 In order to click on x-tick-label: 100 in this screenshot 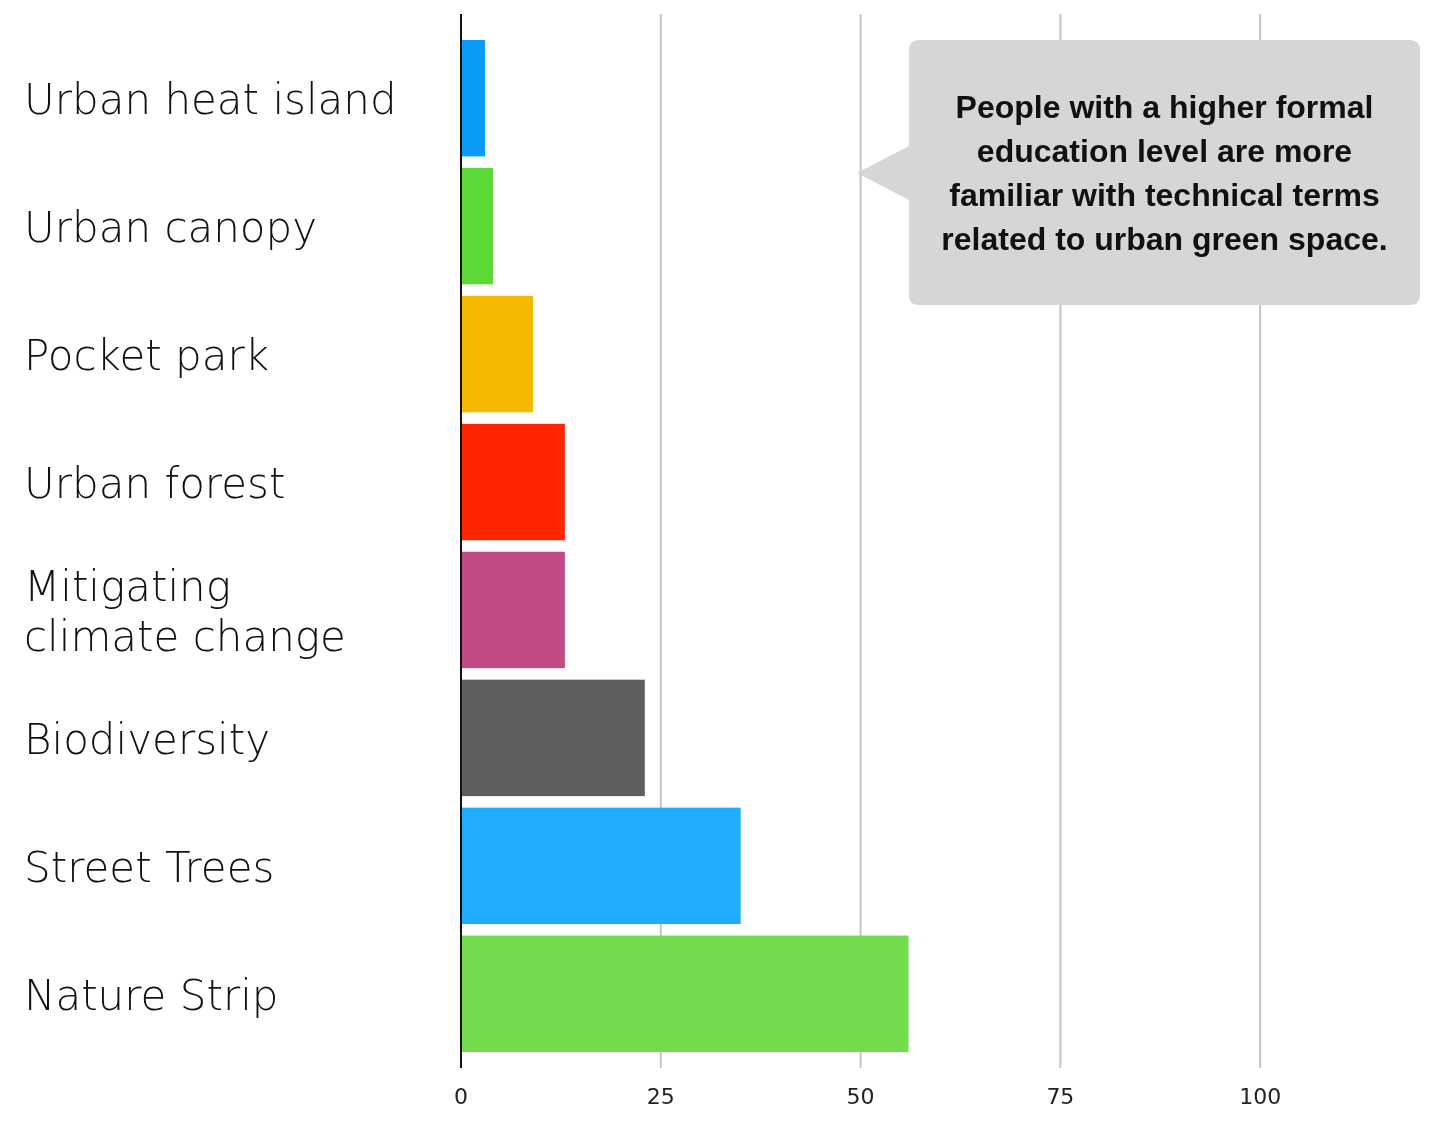, I will do `click(1260, 1096)`.